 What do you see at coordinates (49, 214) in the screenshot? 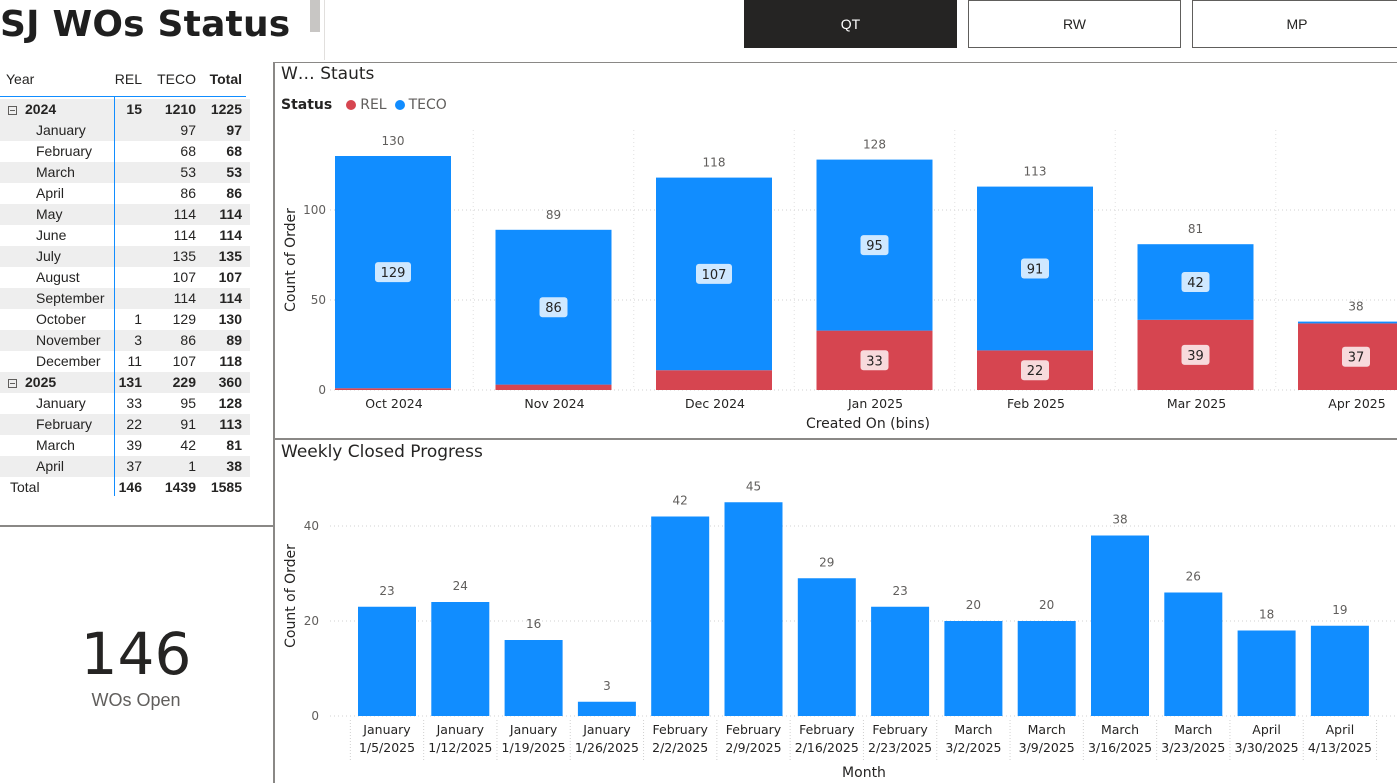
I see `matrix-month-label: May` at bounding box center [49, 214].